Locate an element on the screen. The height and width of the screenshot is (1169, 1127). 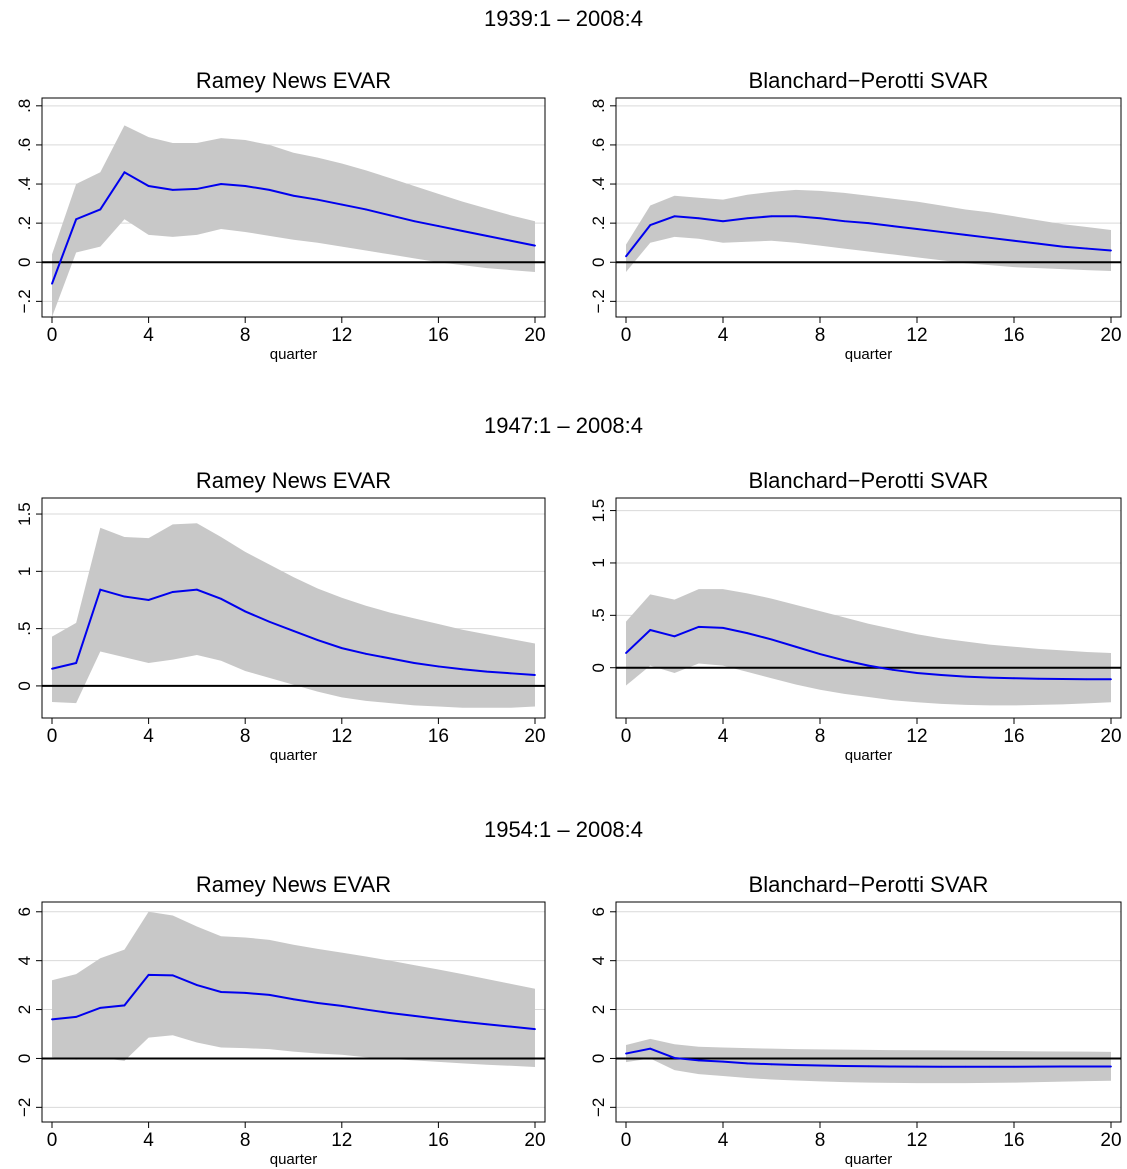
y-tick-label: .8 is located at coordinates (598, 106).